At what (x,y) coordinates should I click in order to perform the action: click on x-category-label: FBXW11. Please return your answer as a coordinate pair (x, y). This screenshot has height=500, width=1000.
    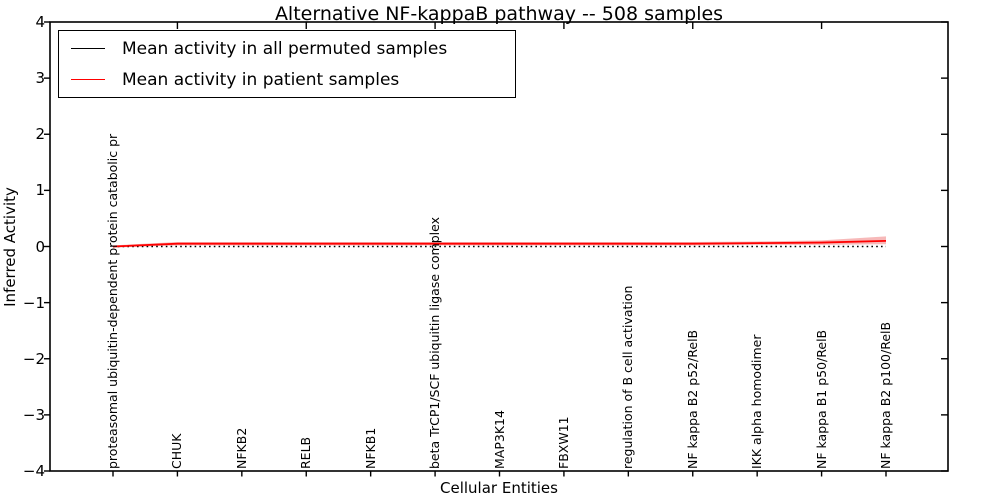
    Looking at the image, I should click on (563, 442).